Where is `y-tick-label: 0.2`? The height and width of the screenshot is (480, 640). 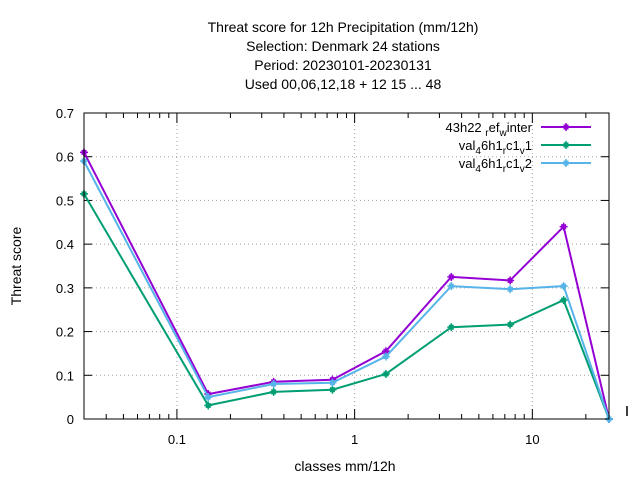 y-tick-label: 0.2 is located at coordinates (65, 332).